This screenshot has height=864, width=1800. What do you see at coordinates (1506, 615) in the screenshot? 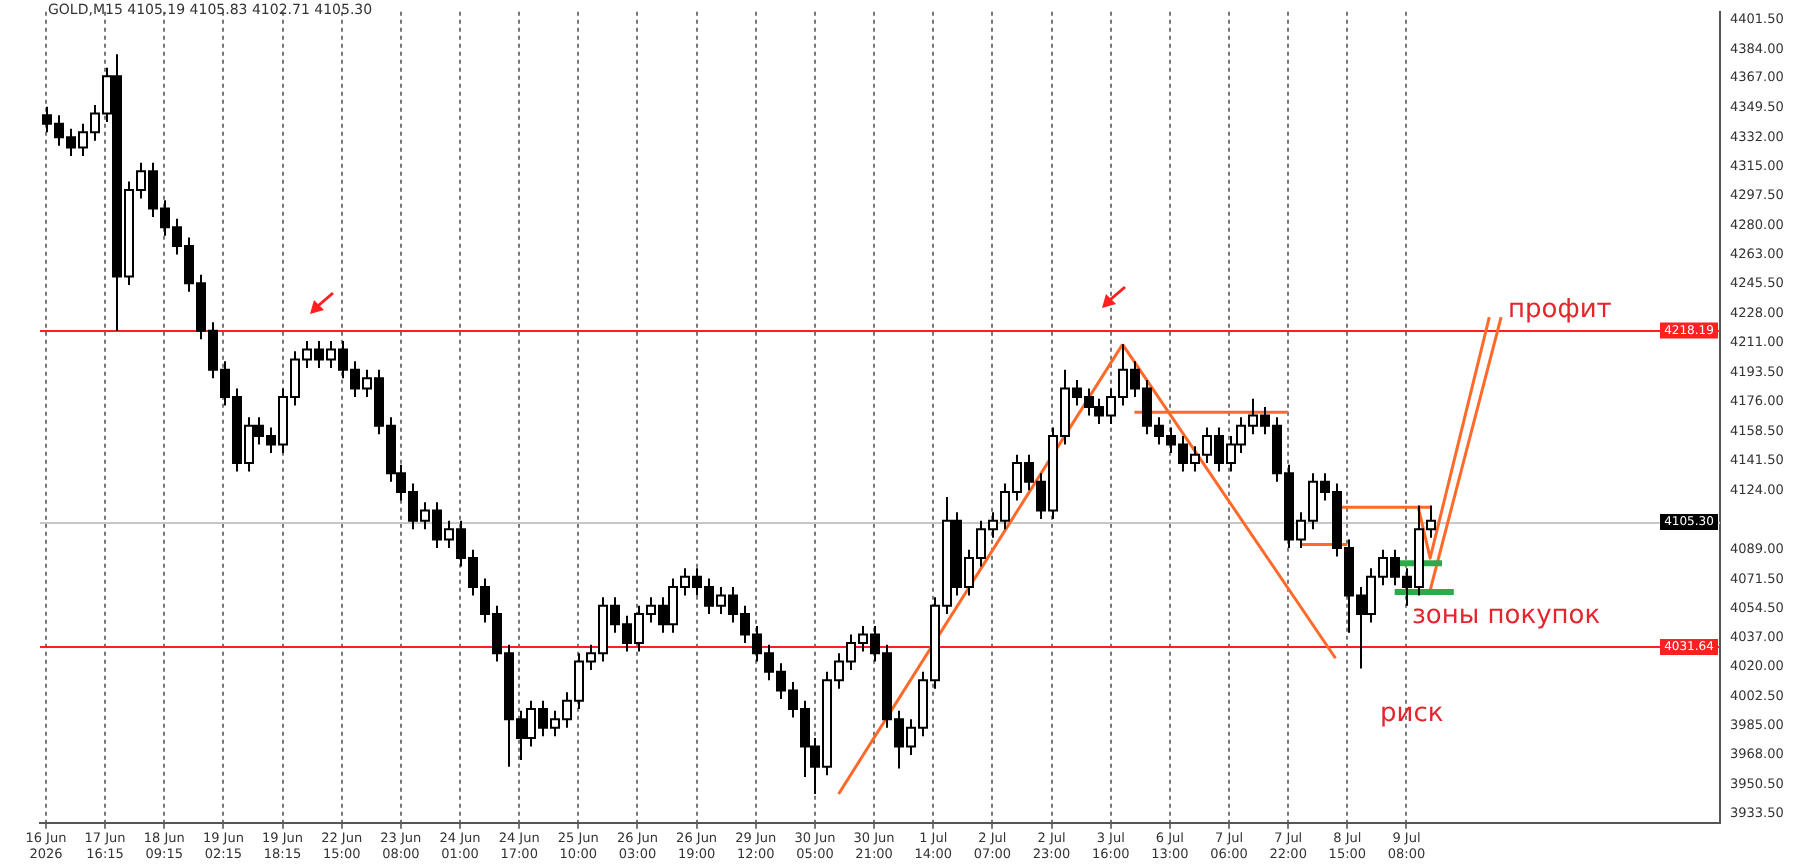
I see `annotation: зоны покупок` at bounding box center [1506, 615].